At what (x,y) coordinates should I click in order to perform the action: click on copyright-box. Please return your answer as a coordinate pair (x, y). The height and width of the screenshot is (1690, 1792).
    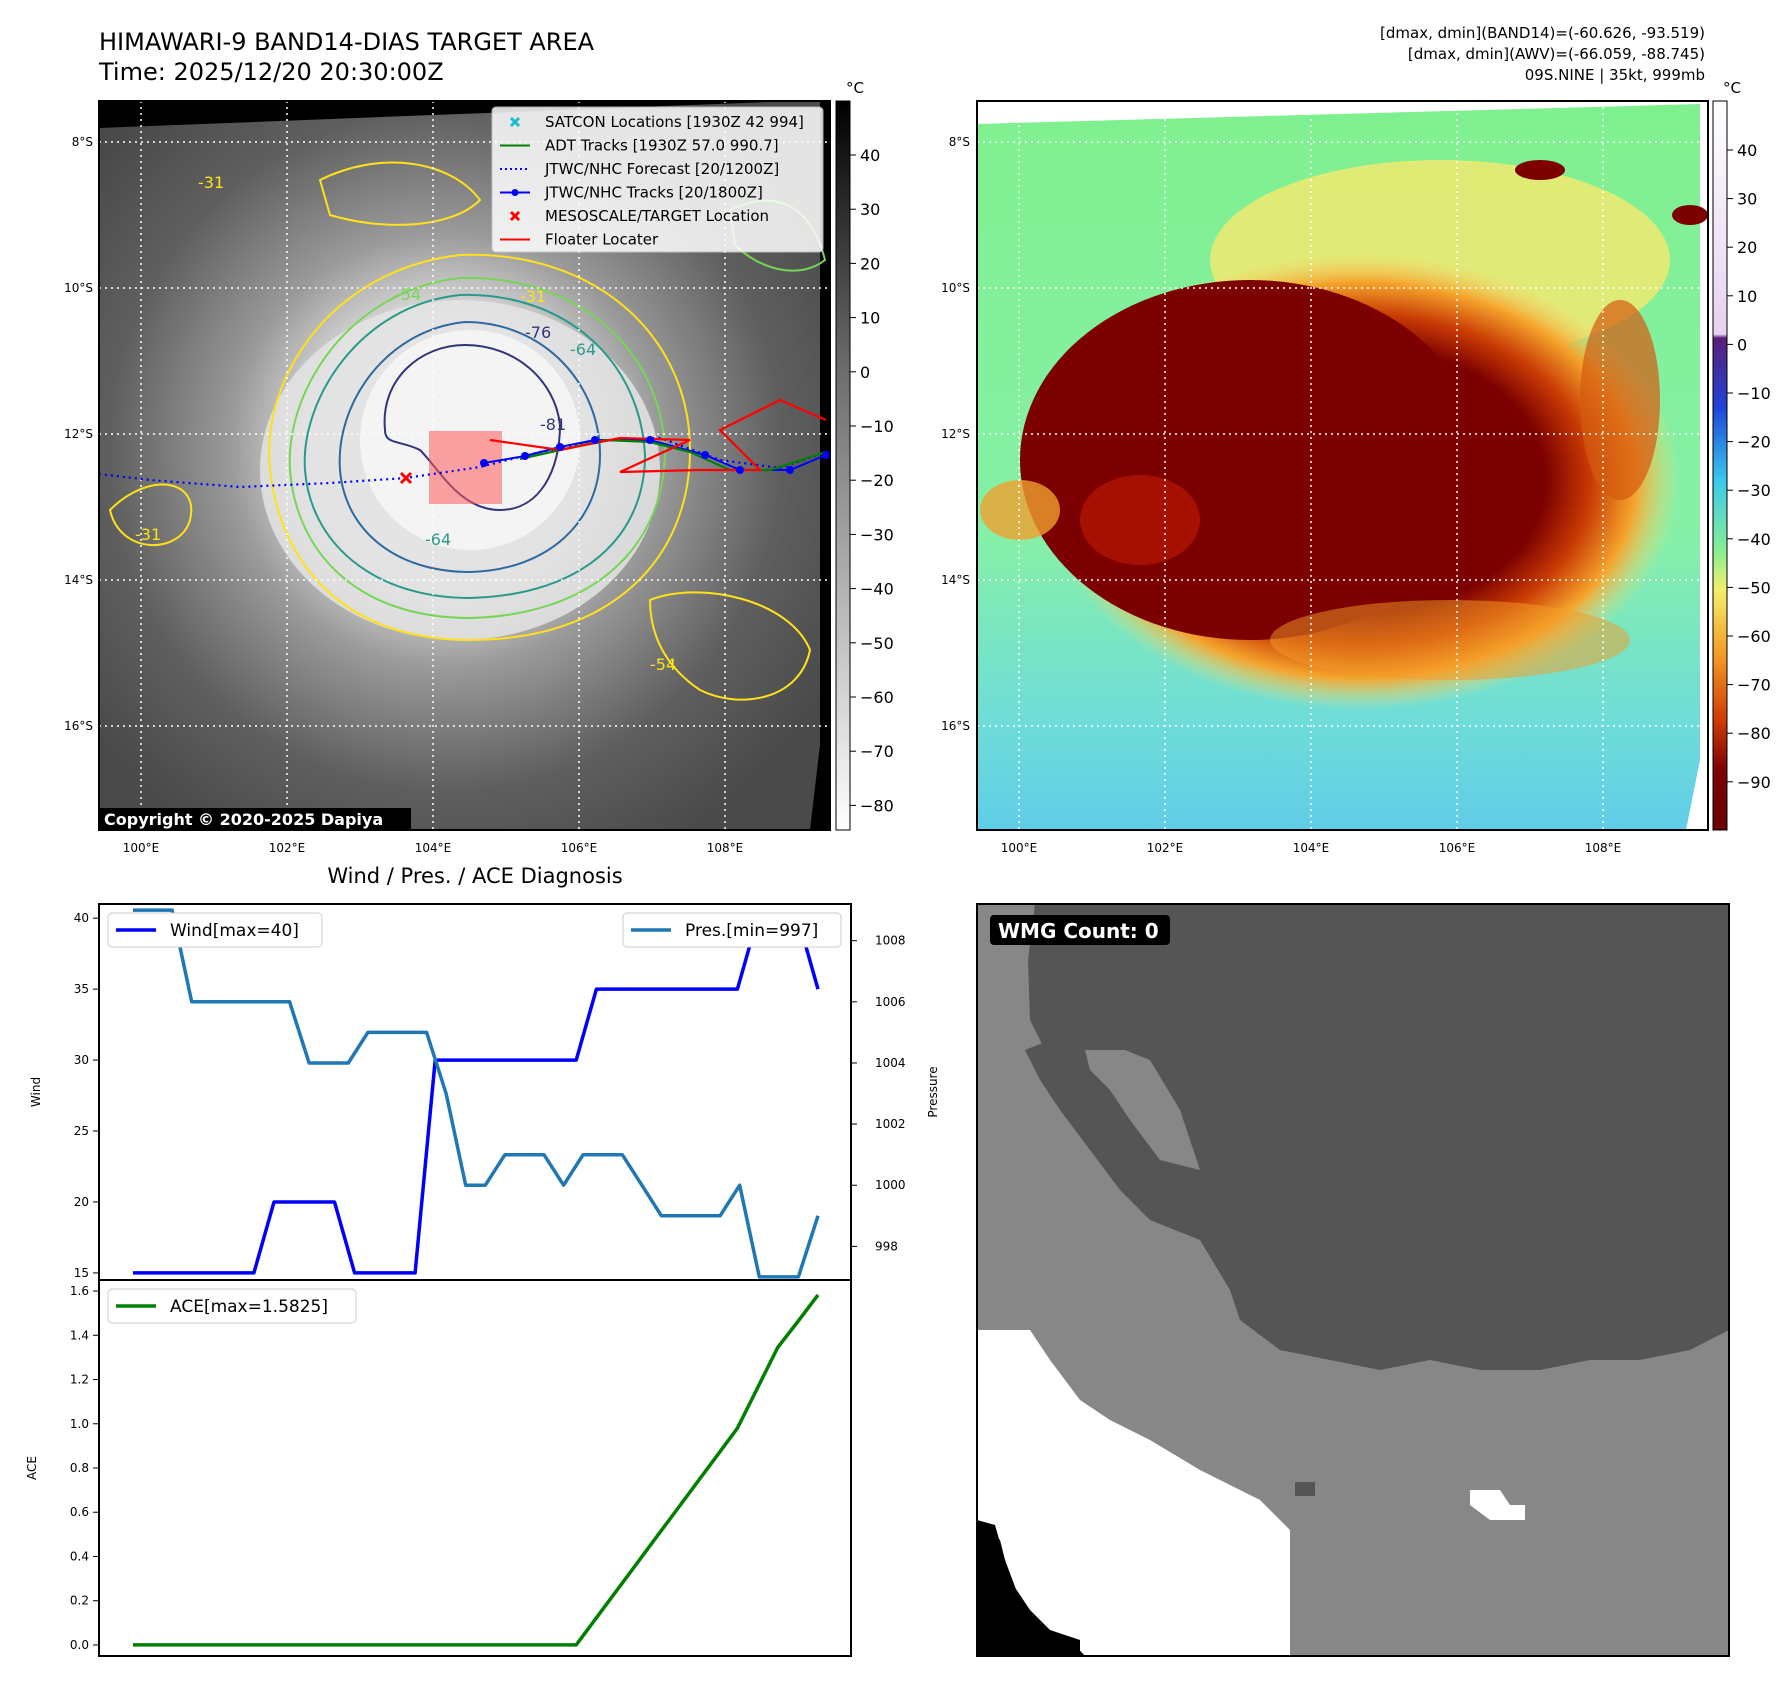
    Looking at the image, I should click on (255, 819).